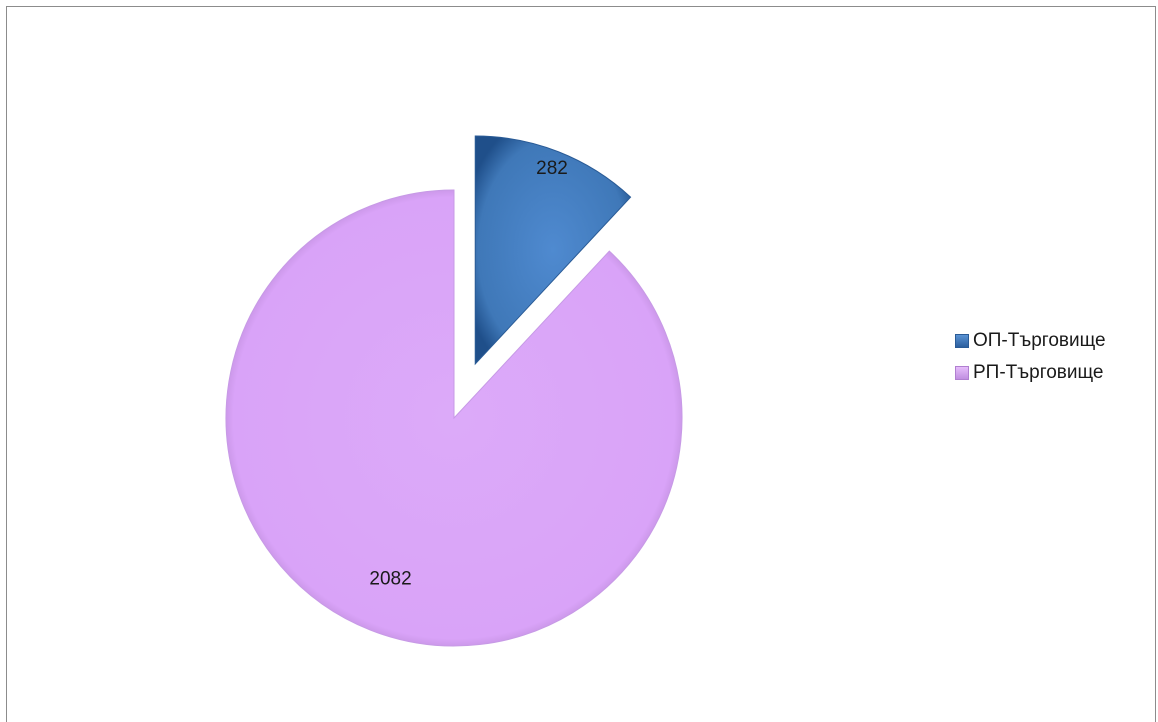  What do you see at coordinates (1039, 340) in the screenshot?
I see `legend-label-op: ОП-Търговище` at bounding box center [1039, 340].